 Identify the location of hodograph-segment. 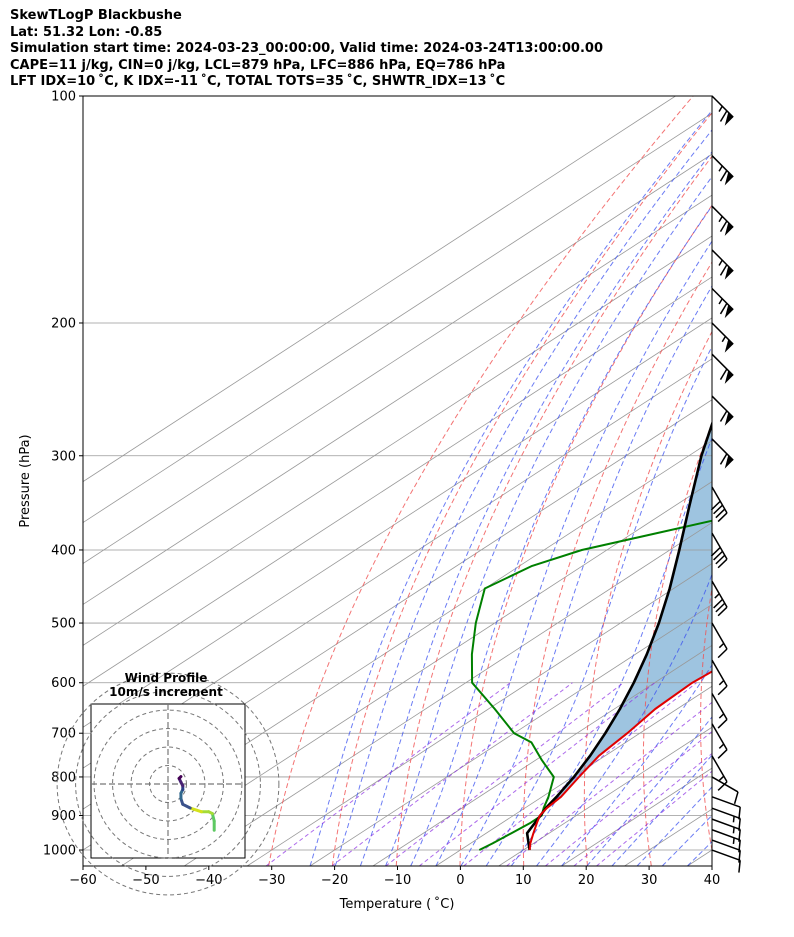
(180, 777).